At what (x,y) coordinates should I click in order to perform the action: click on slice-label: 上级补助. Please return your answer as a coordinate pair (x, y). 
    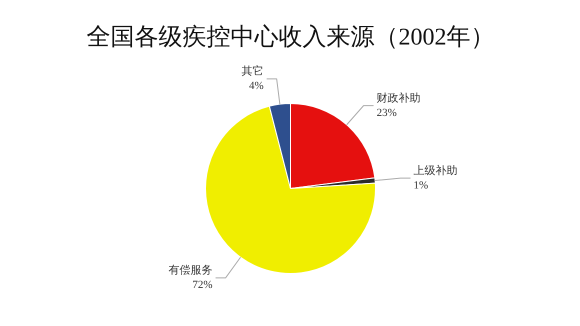
    Looking at the image, I should click on (436, 170).